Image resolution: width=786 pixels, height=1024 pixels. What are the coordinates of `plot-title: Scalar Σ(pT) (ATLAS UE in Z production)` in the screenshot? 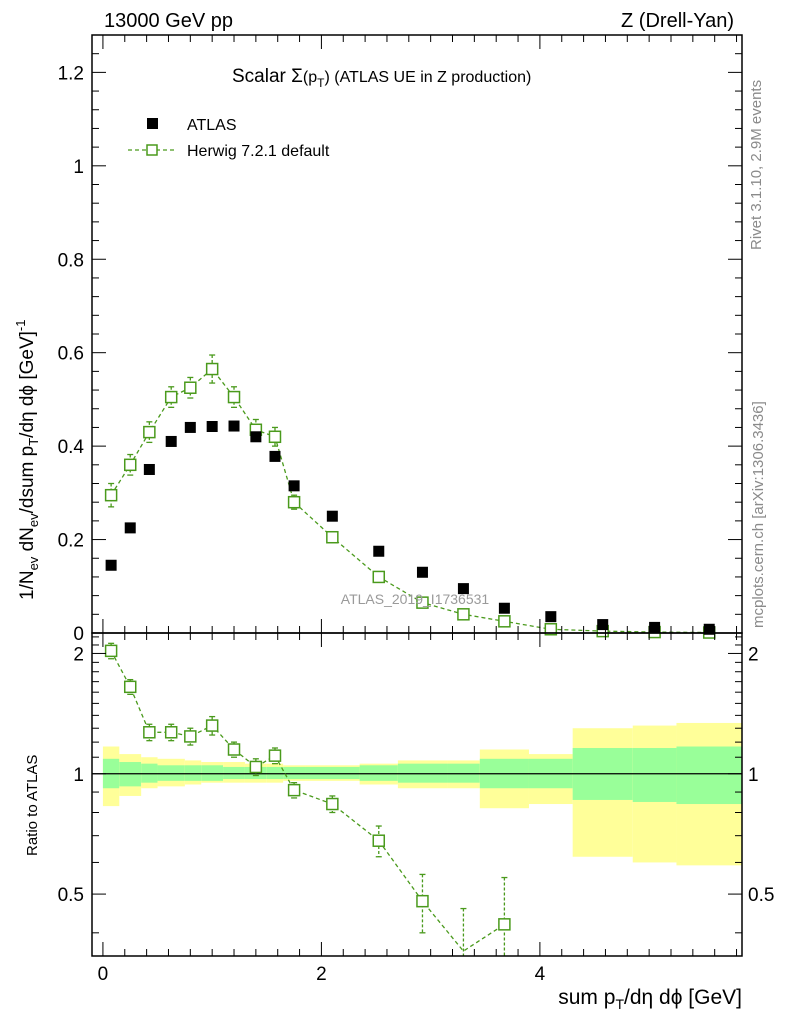 It's located at (381, 78).